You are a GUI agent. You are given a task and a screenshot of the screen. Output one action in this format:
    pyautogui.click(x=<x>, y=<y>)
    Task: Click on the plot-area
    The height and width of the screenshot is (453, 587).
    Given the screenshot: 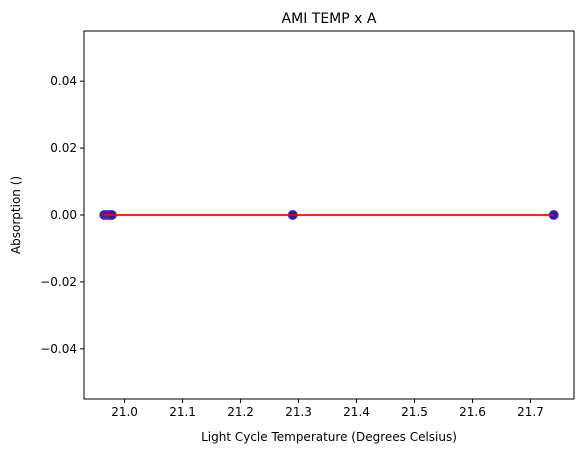 What is the action you would take?
    pyautogui.click(x=329, y=215)
    